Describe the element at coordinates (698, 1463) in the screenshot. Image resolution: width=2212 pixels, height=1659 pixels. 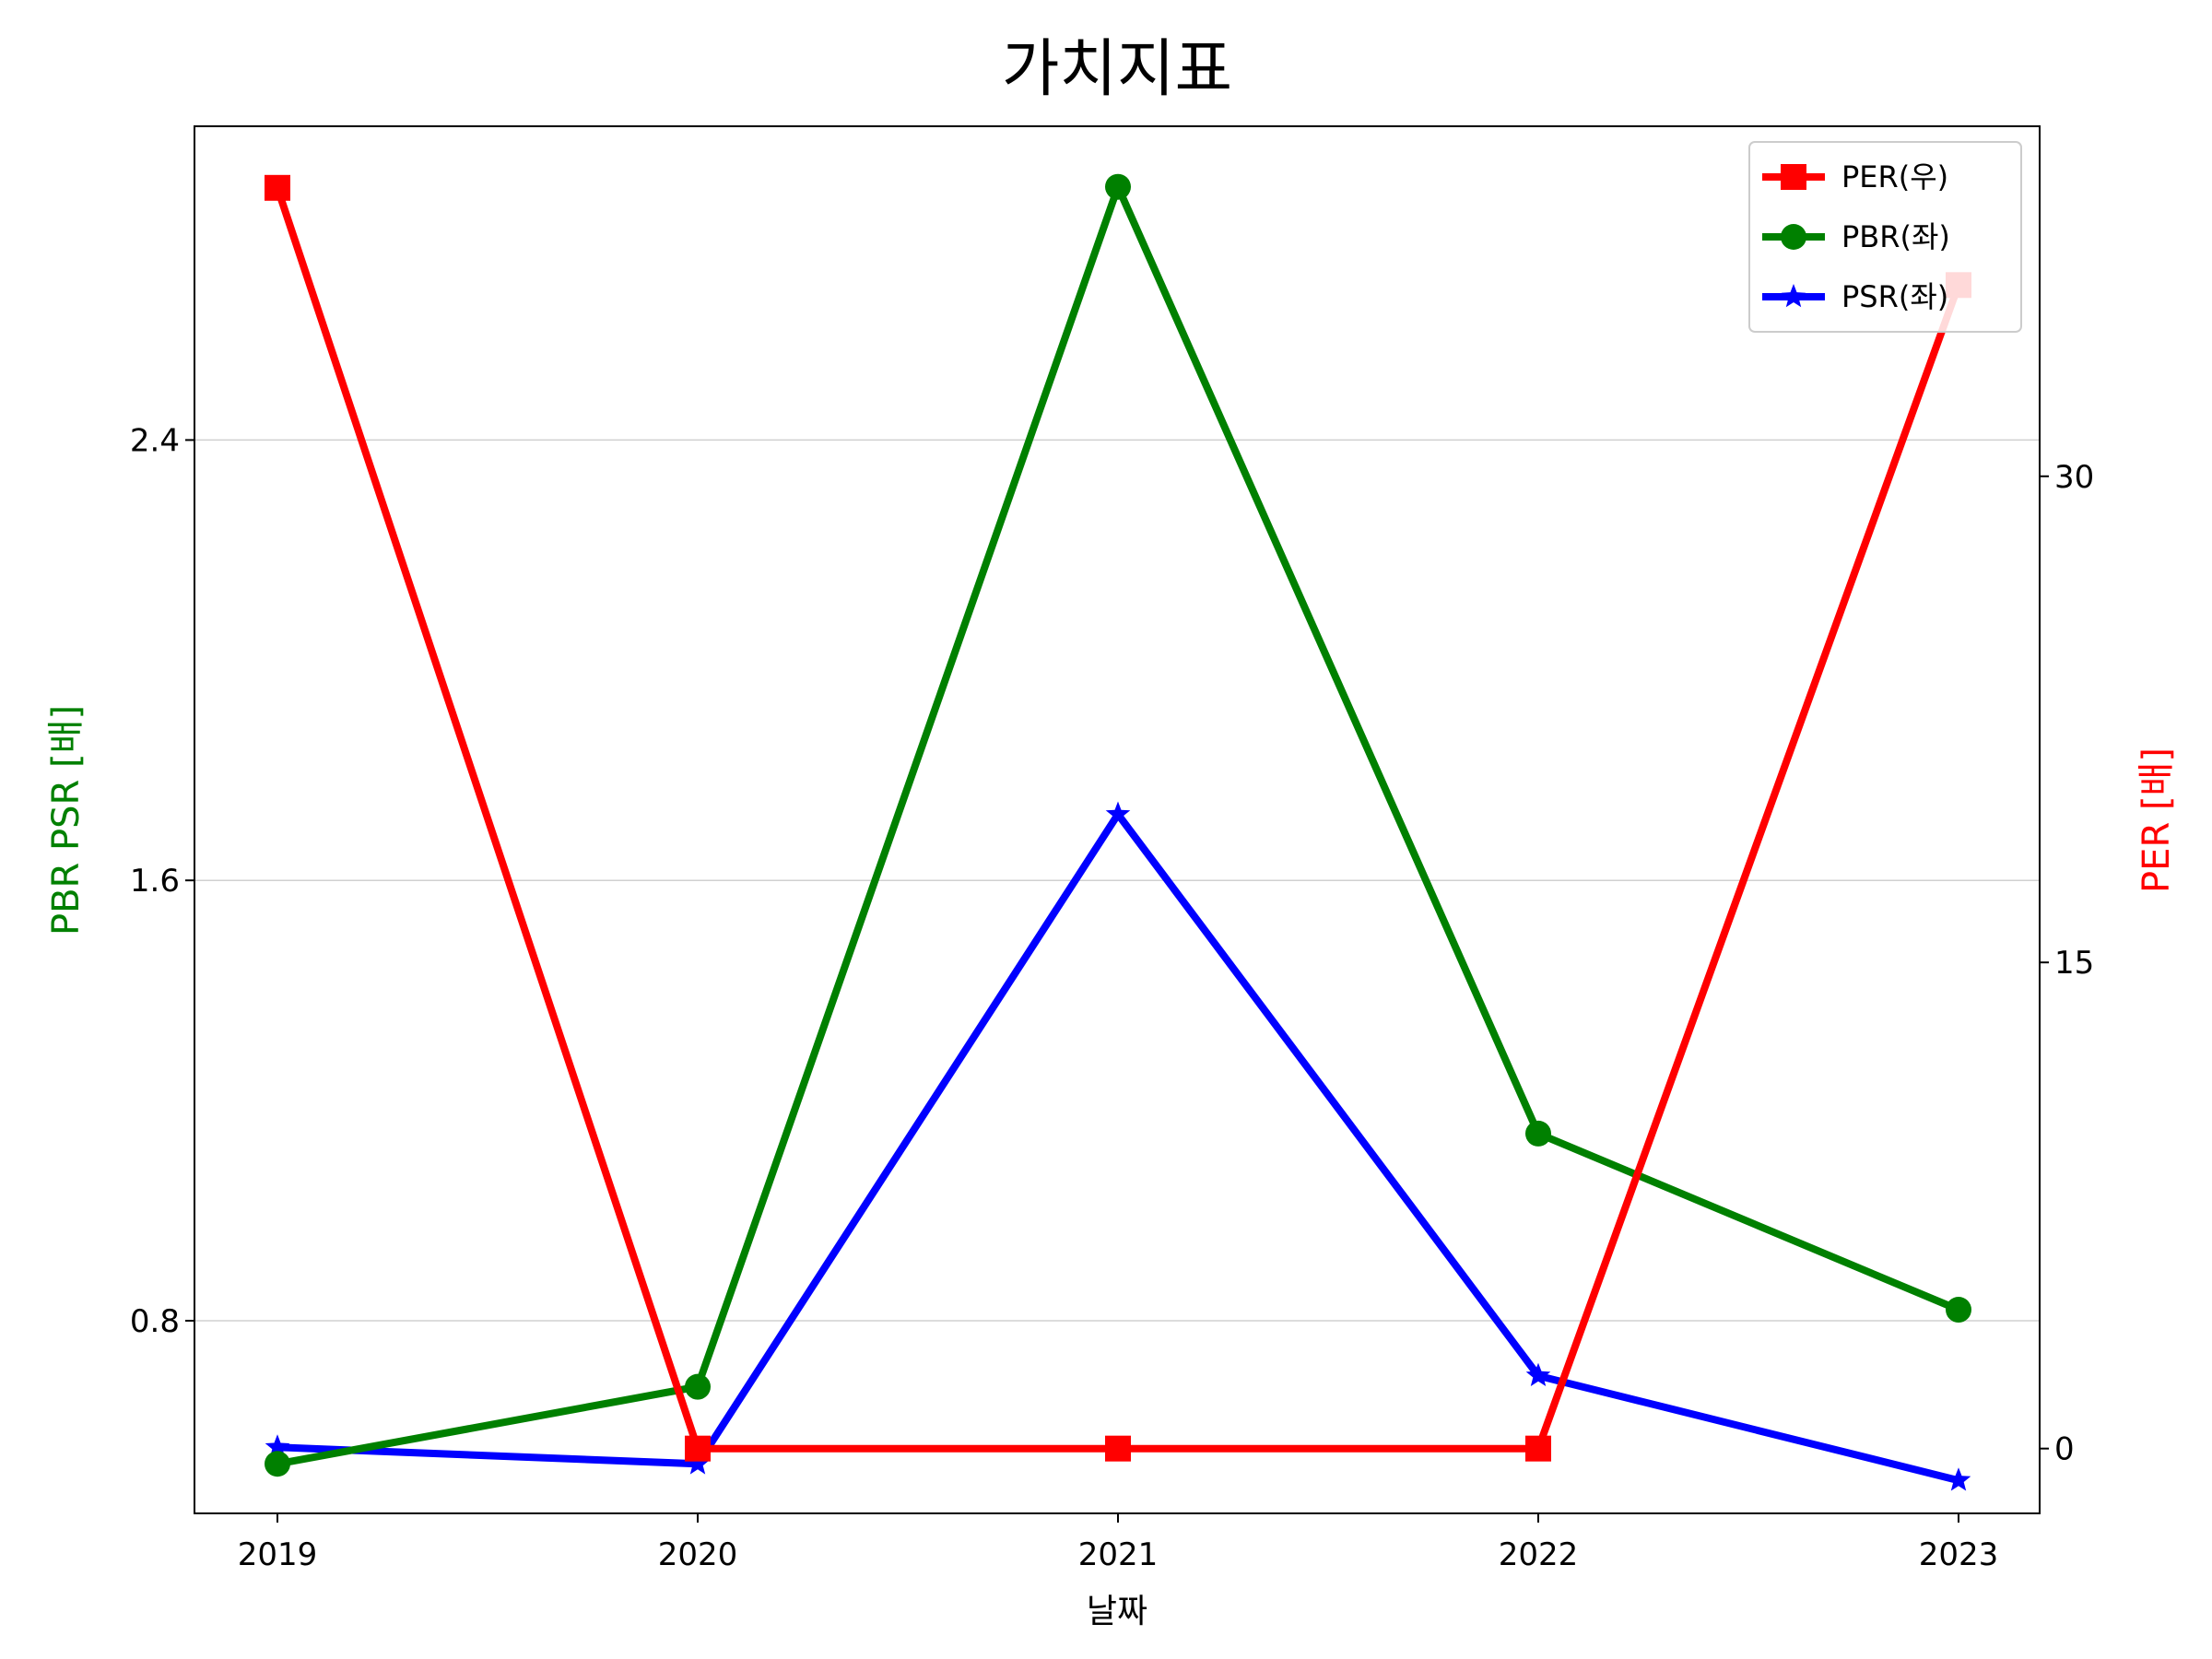
I see `point-psr-2020` at that location.